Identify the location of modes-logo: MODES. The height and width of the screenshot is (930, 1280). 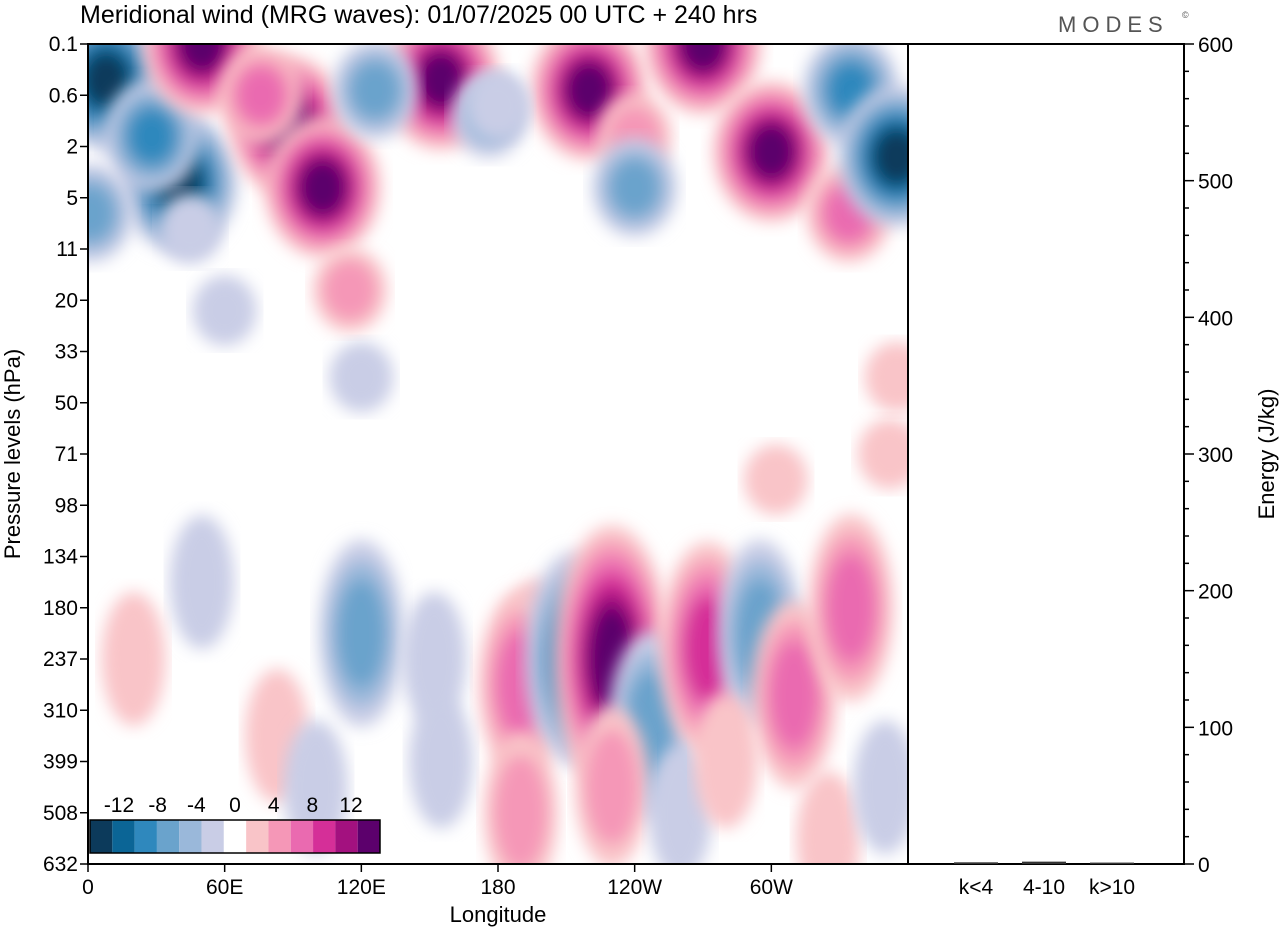
(1113, 24).